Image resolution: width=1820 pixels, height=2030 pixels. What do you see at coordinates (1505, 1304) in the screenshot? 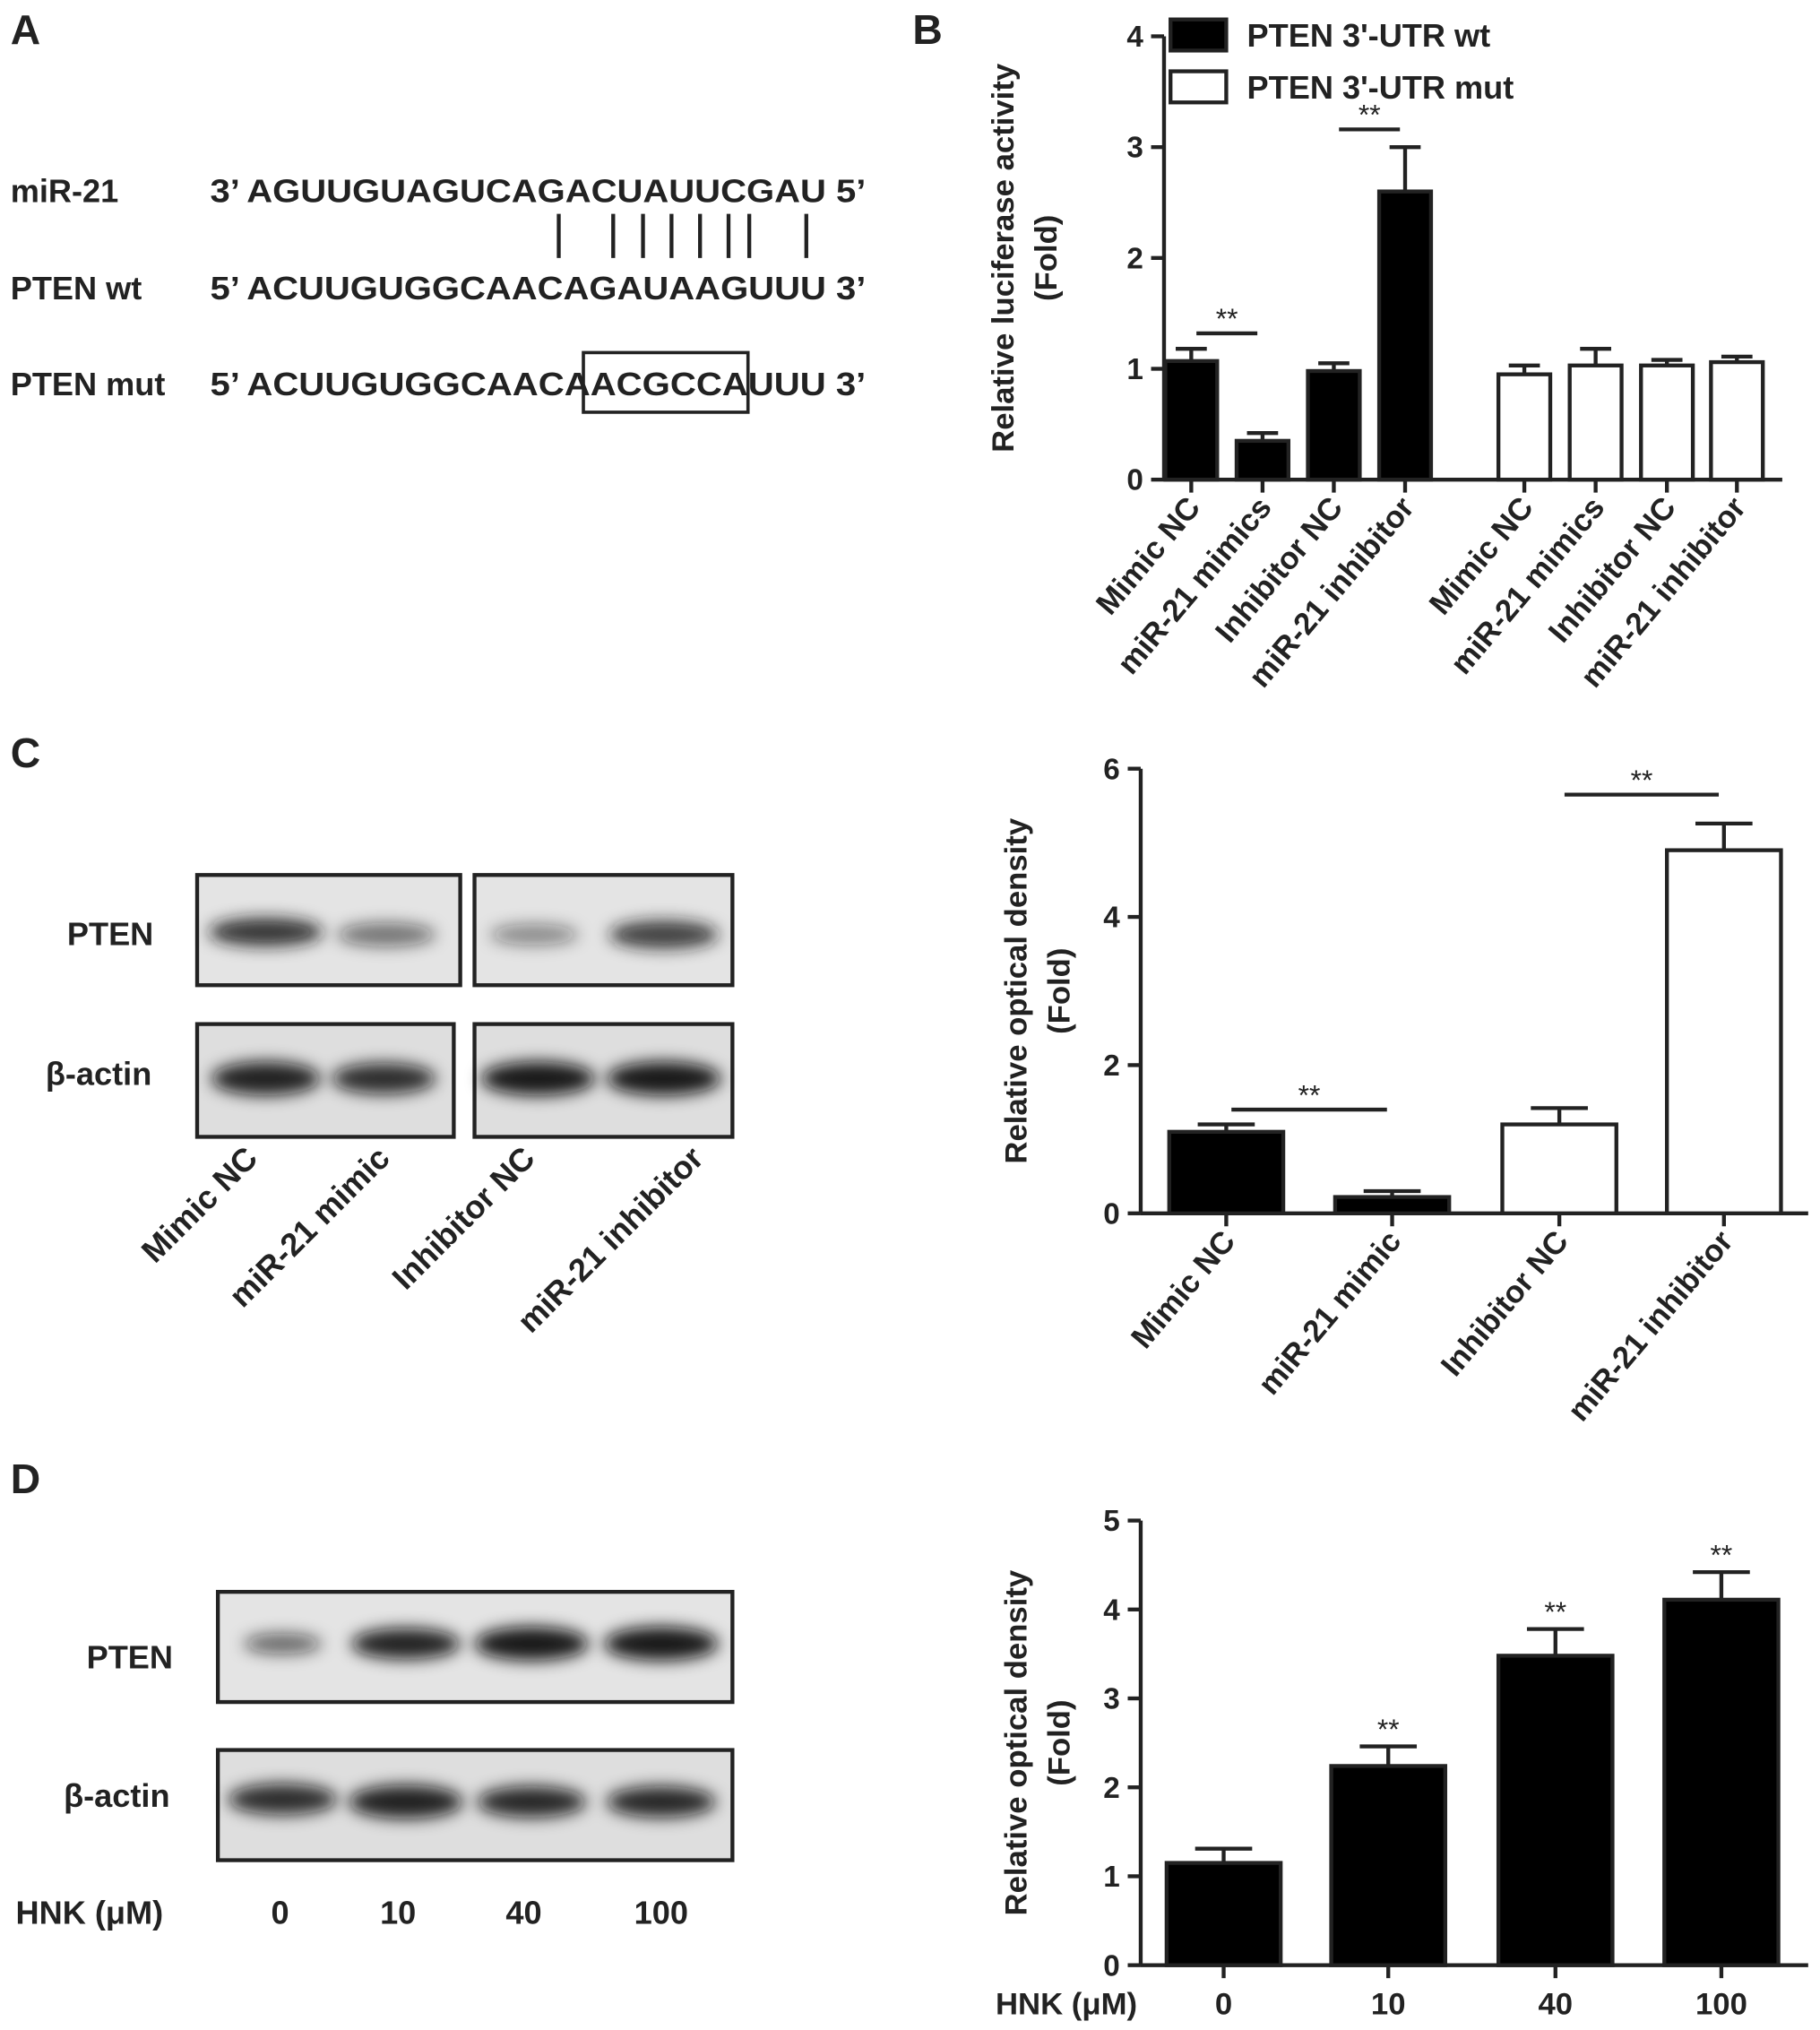
I see `x-tick-label: Inhibitor NC` at bounding box center [1505, 1304].